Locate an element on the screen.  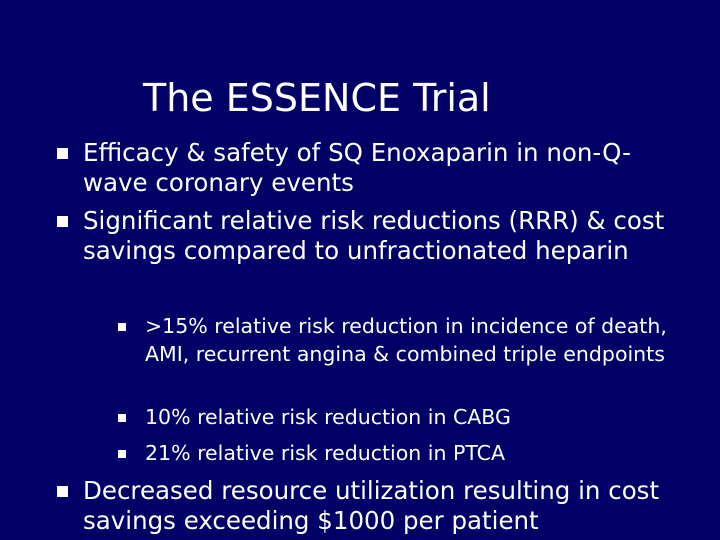
sub-bullet-cabg: 10% relative risk reduction in CABG is located at coordinates (411, 417).